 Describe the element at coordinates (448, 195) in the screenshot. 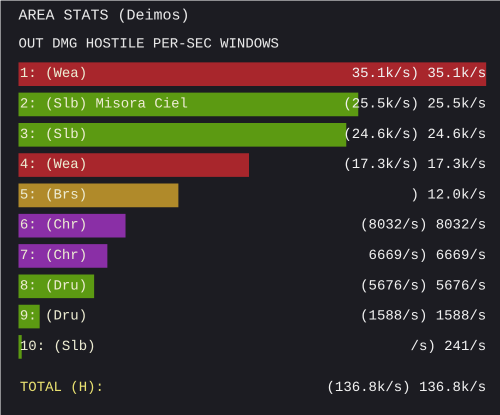

I see `data-label: ) 12.0k/s` at that location.